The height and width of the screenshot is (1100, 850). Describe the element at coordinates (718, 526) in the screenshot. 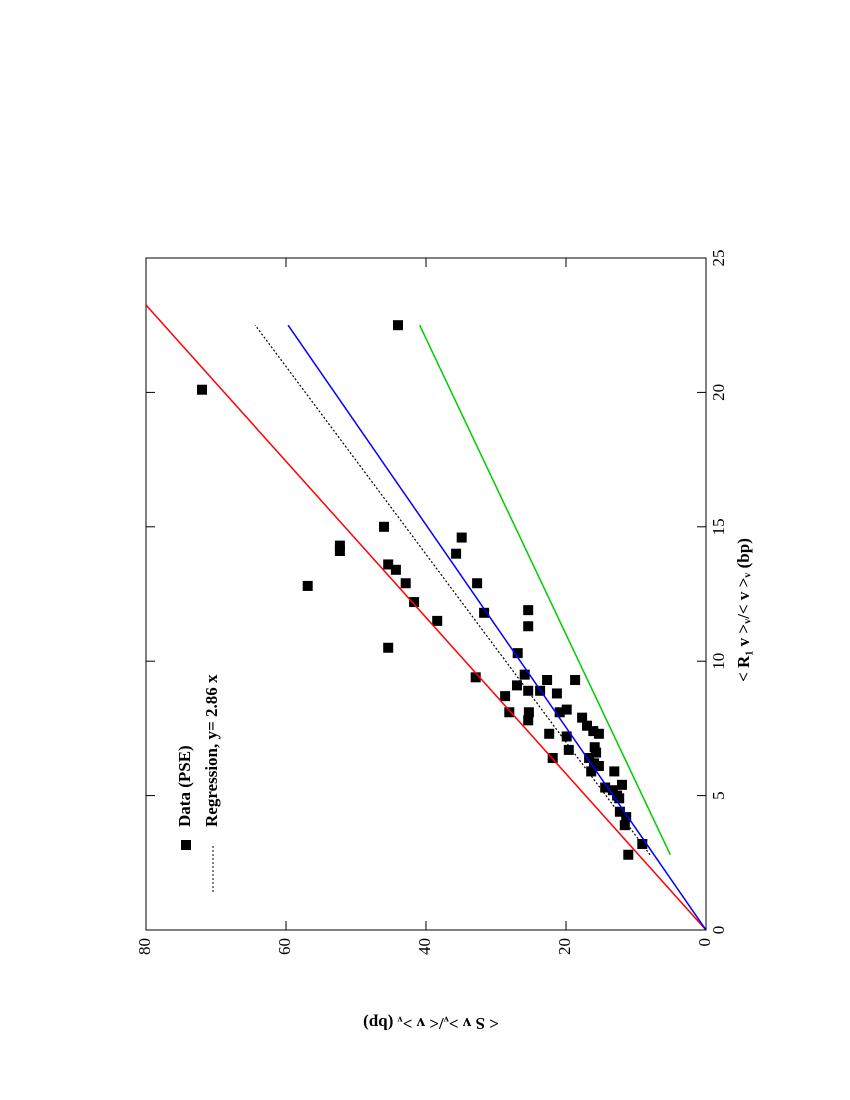

I see `x-tick-label: 15` at that location.